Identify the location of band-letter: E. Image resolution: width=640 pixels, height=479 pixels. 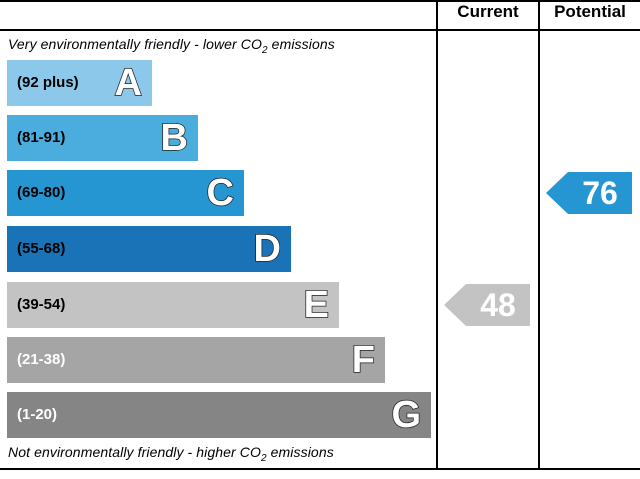
(316, 305).